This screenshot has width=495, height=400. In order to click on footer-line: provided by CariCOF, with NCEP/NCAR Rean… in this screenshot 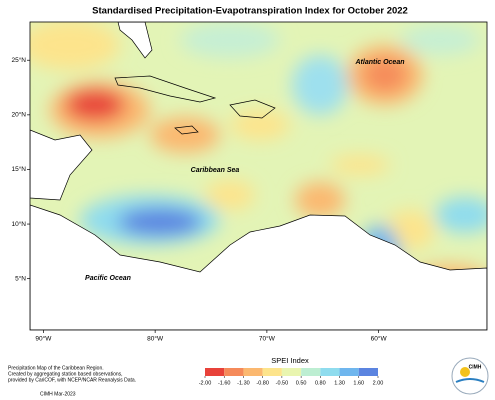, I will do `click(72, 380)`.